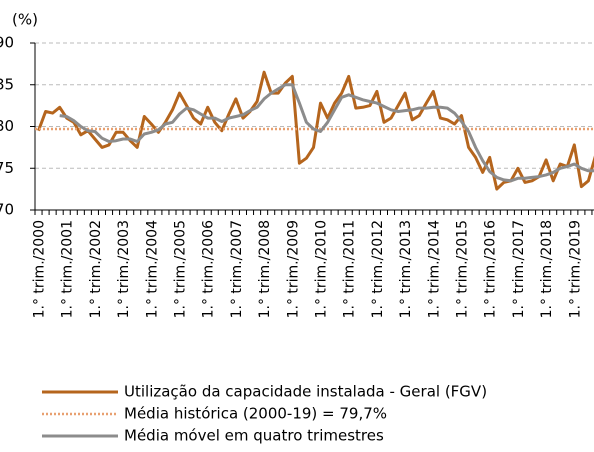 The width and height of the screenshot is (594, 452). What do you see at coordinates (254, 436) in the screenshot?
I see `legend-label: Média móvel em quatro trimestres` at bounding box center [254, 436].